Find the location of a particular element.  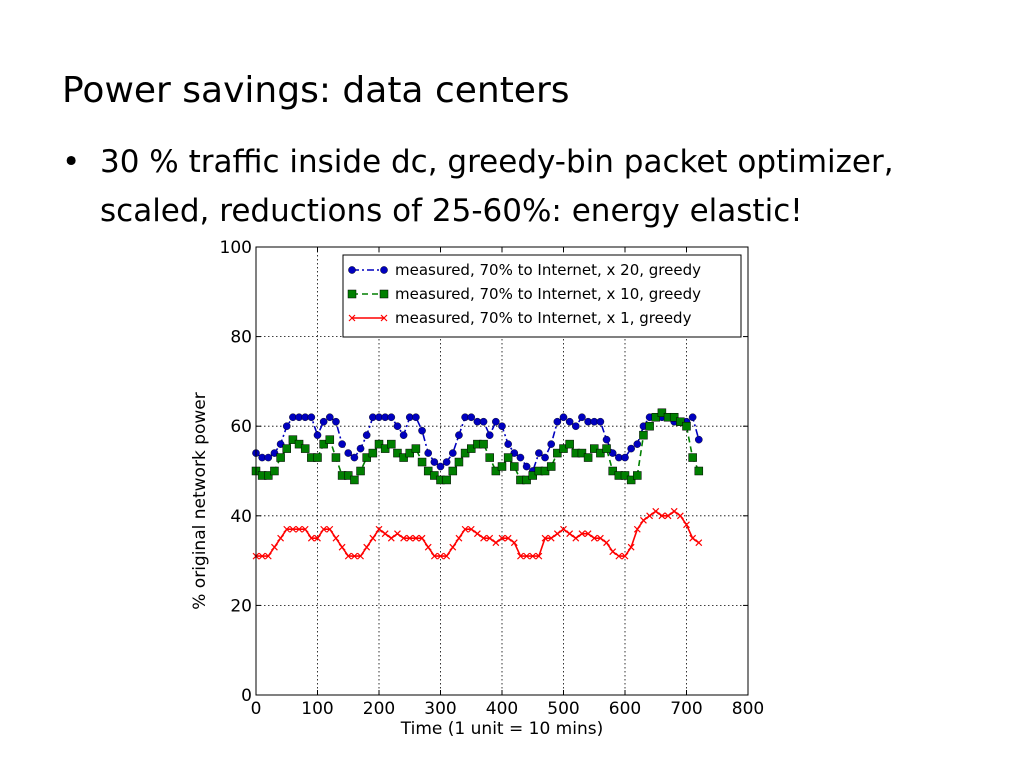

y-tick-label: 100 is located at coordinates (236, 248).